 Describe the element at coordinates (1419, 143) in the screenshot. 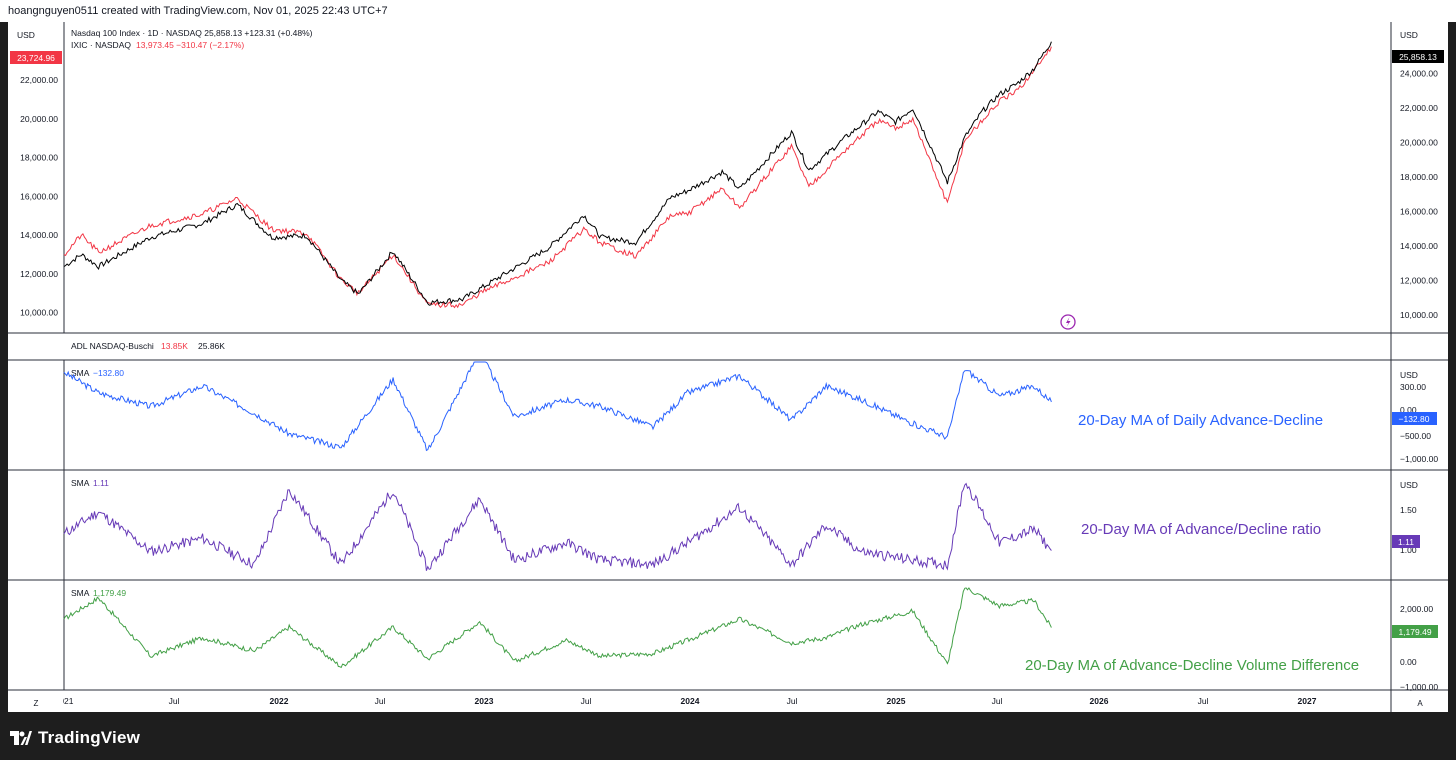

I see `right-axis-tick: 20,000.00` at that location.